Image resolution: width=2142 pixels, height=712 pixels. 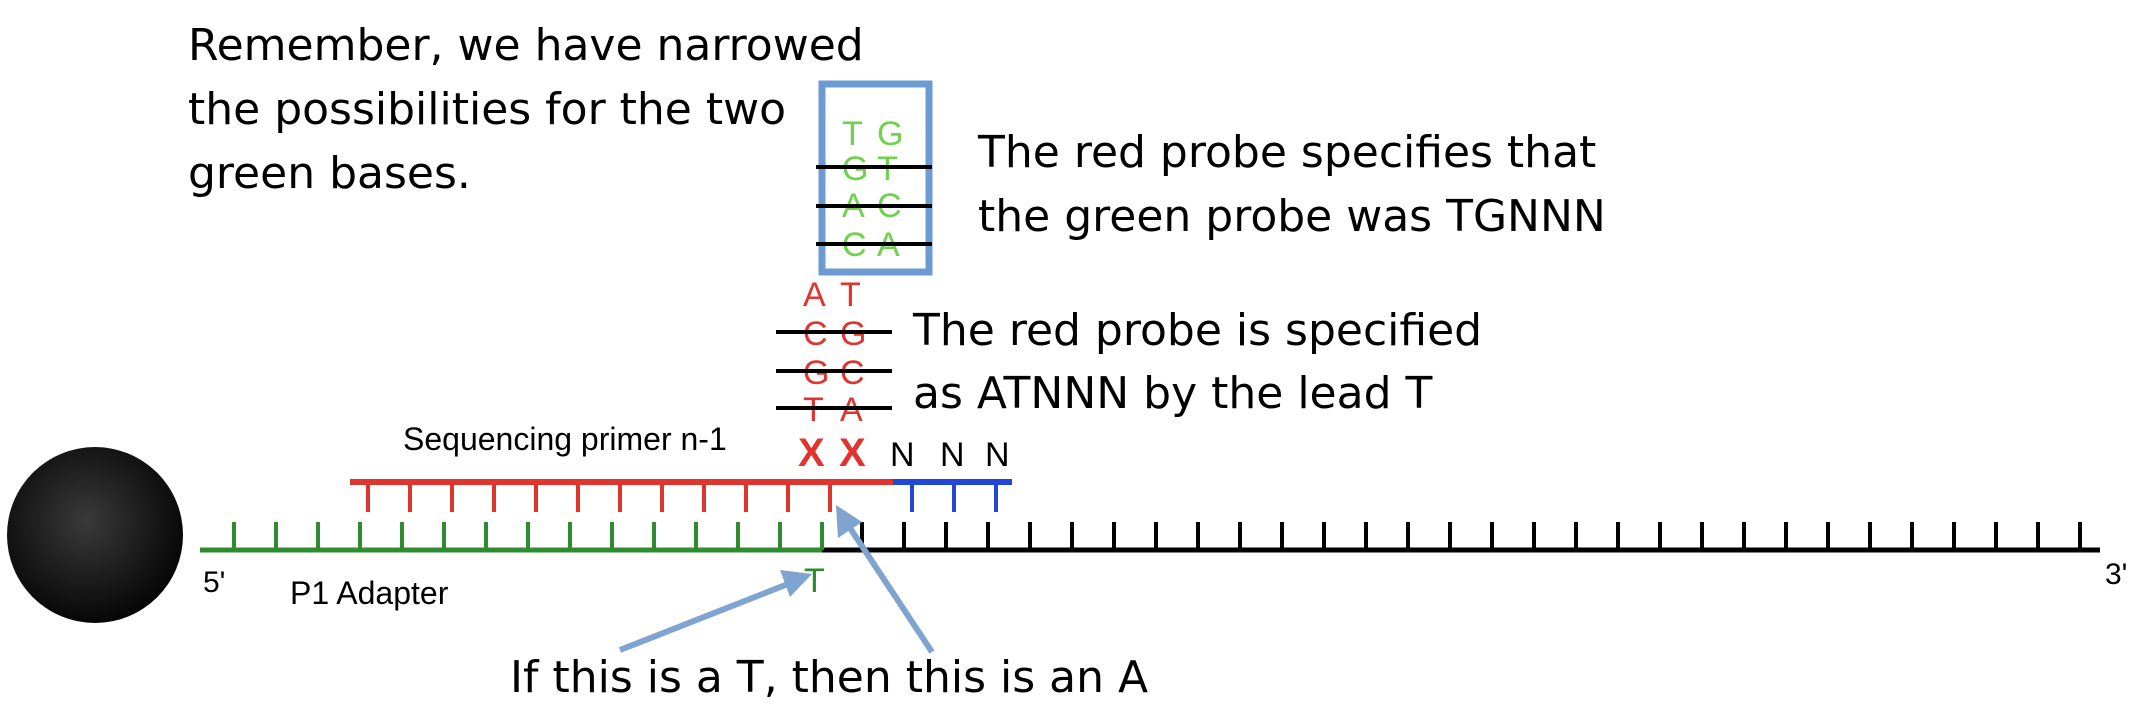 What do you see at coordinates (849, 521) in the screenshot?
I see `arrow-to-pair-a-head` at bounding box center [849, 521].